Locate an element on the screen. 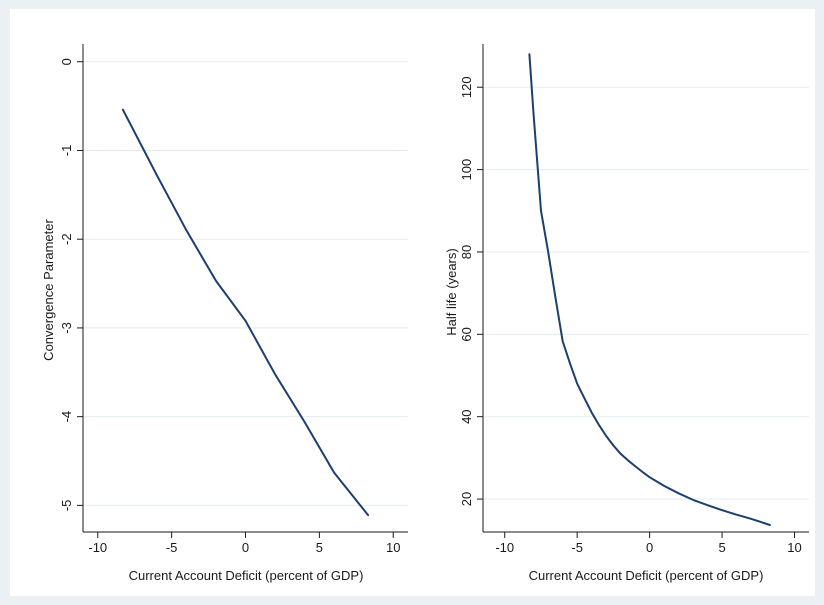 The width and height of the screenshot is (824, 605). right-y-tick-label: 20 is located at coordinates (466, 499).